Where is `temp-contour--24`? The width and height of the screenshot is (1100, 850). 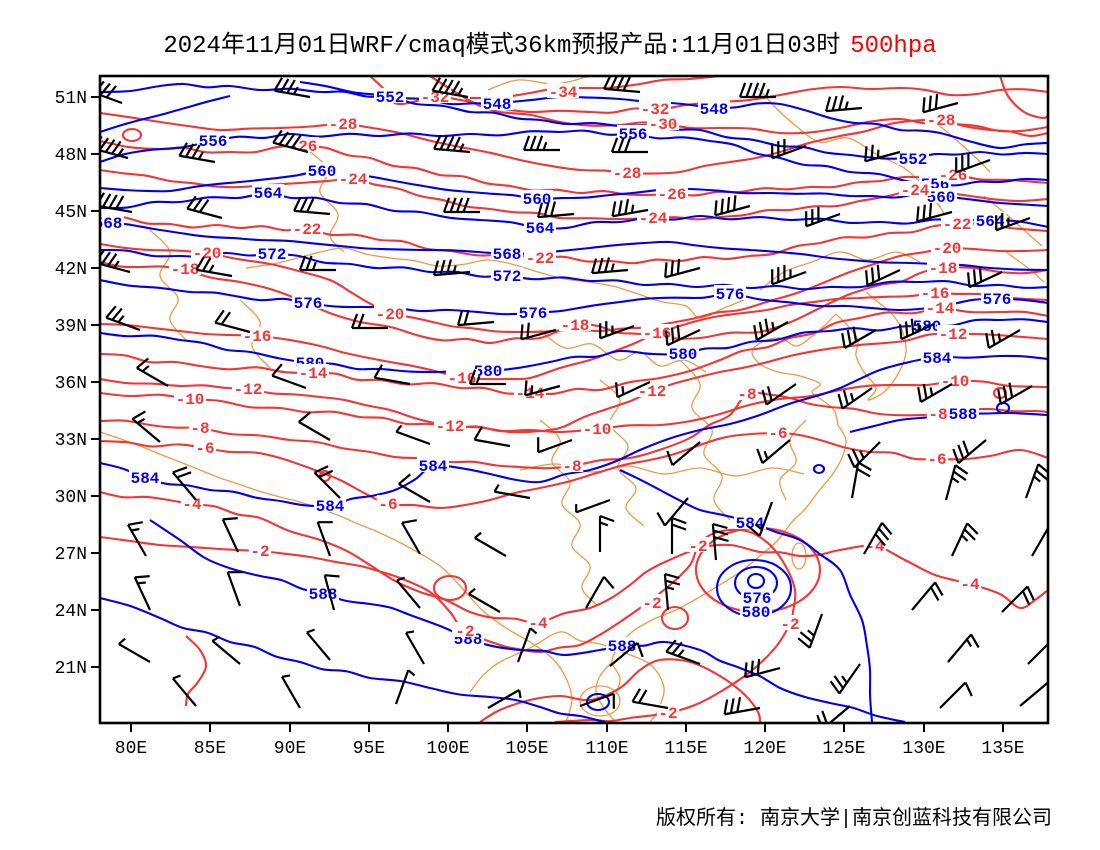 temp-contour--24 is located at coordinates (574, 194).